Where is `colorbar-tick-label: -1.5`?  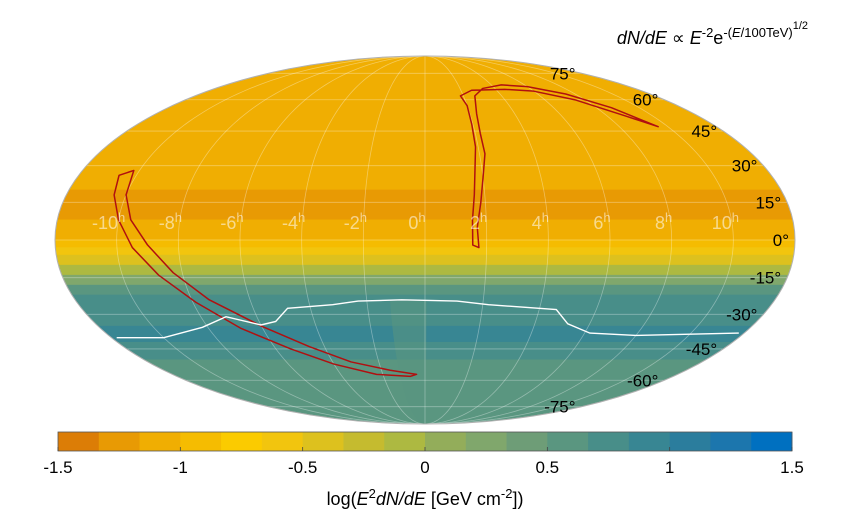
colorbar-tick-label: -1.5 is located at coordinates (57, 467).